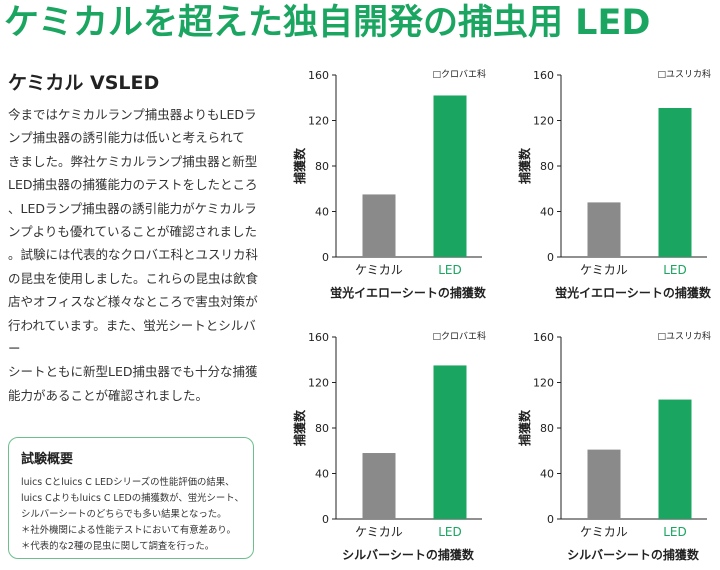 This screenshot has width=720, height=570. What do you see at coordinates (327, 23) in the screenshot?
I see `page-headline: ケミカルを超えた独自開発の捕虫用 LED` at bounding box center [327, 23].